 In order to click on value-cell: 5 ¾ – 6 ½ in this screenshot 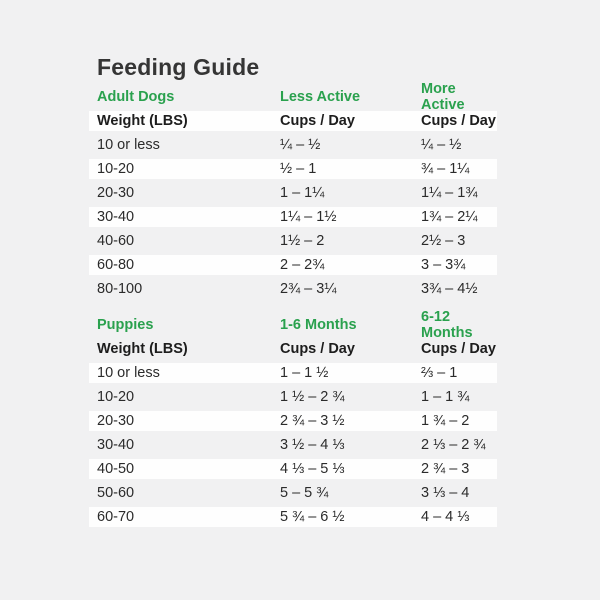, I will do `click(312, 517)`.